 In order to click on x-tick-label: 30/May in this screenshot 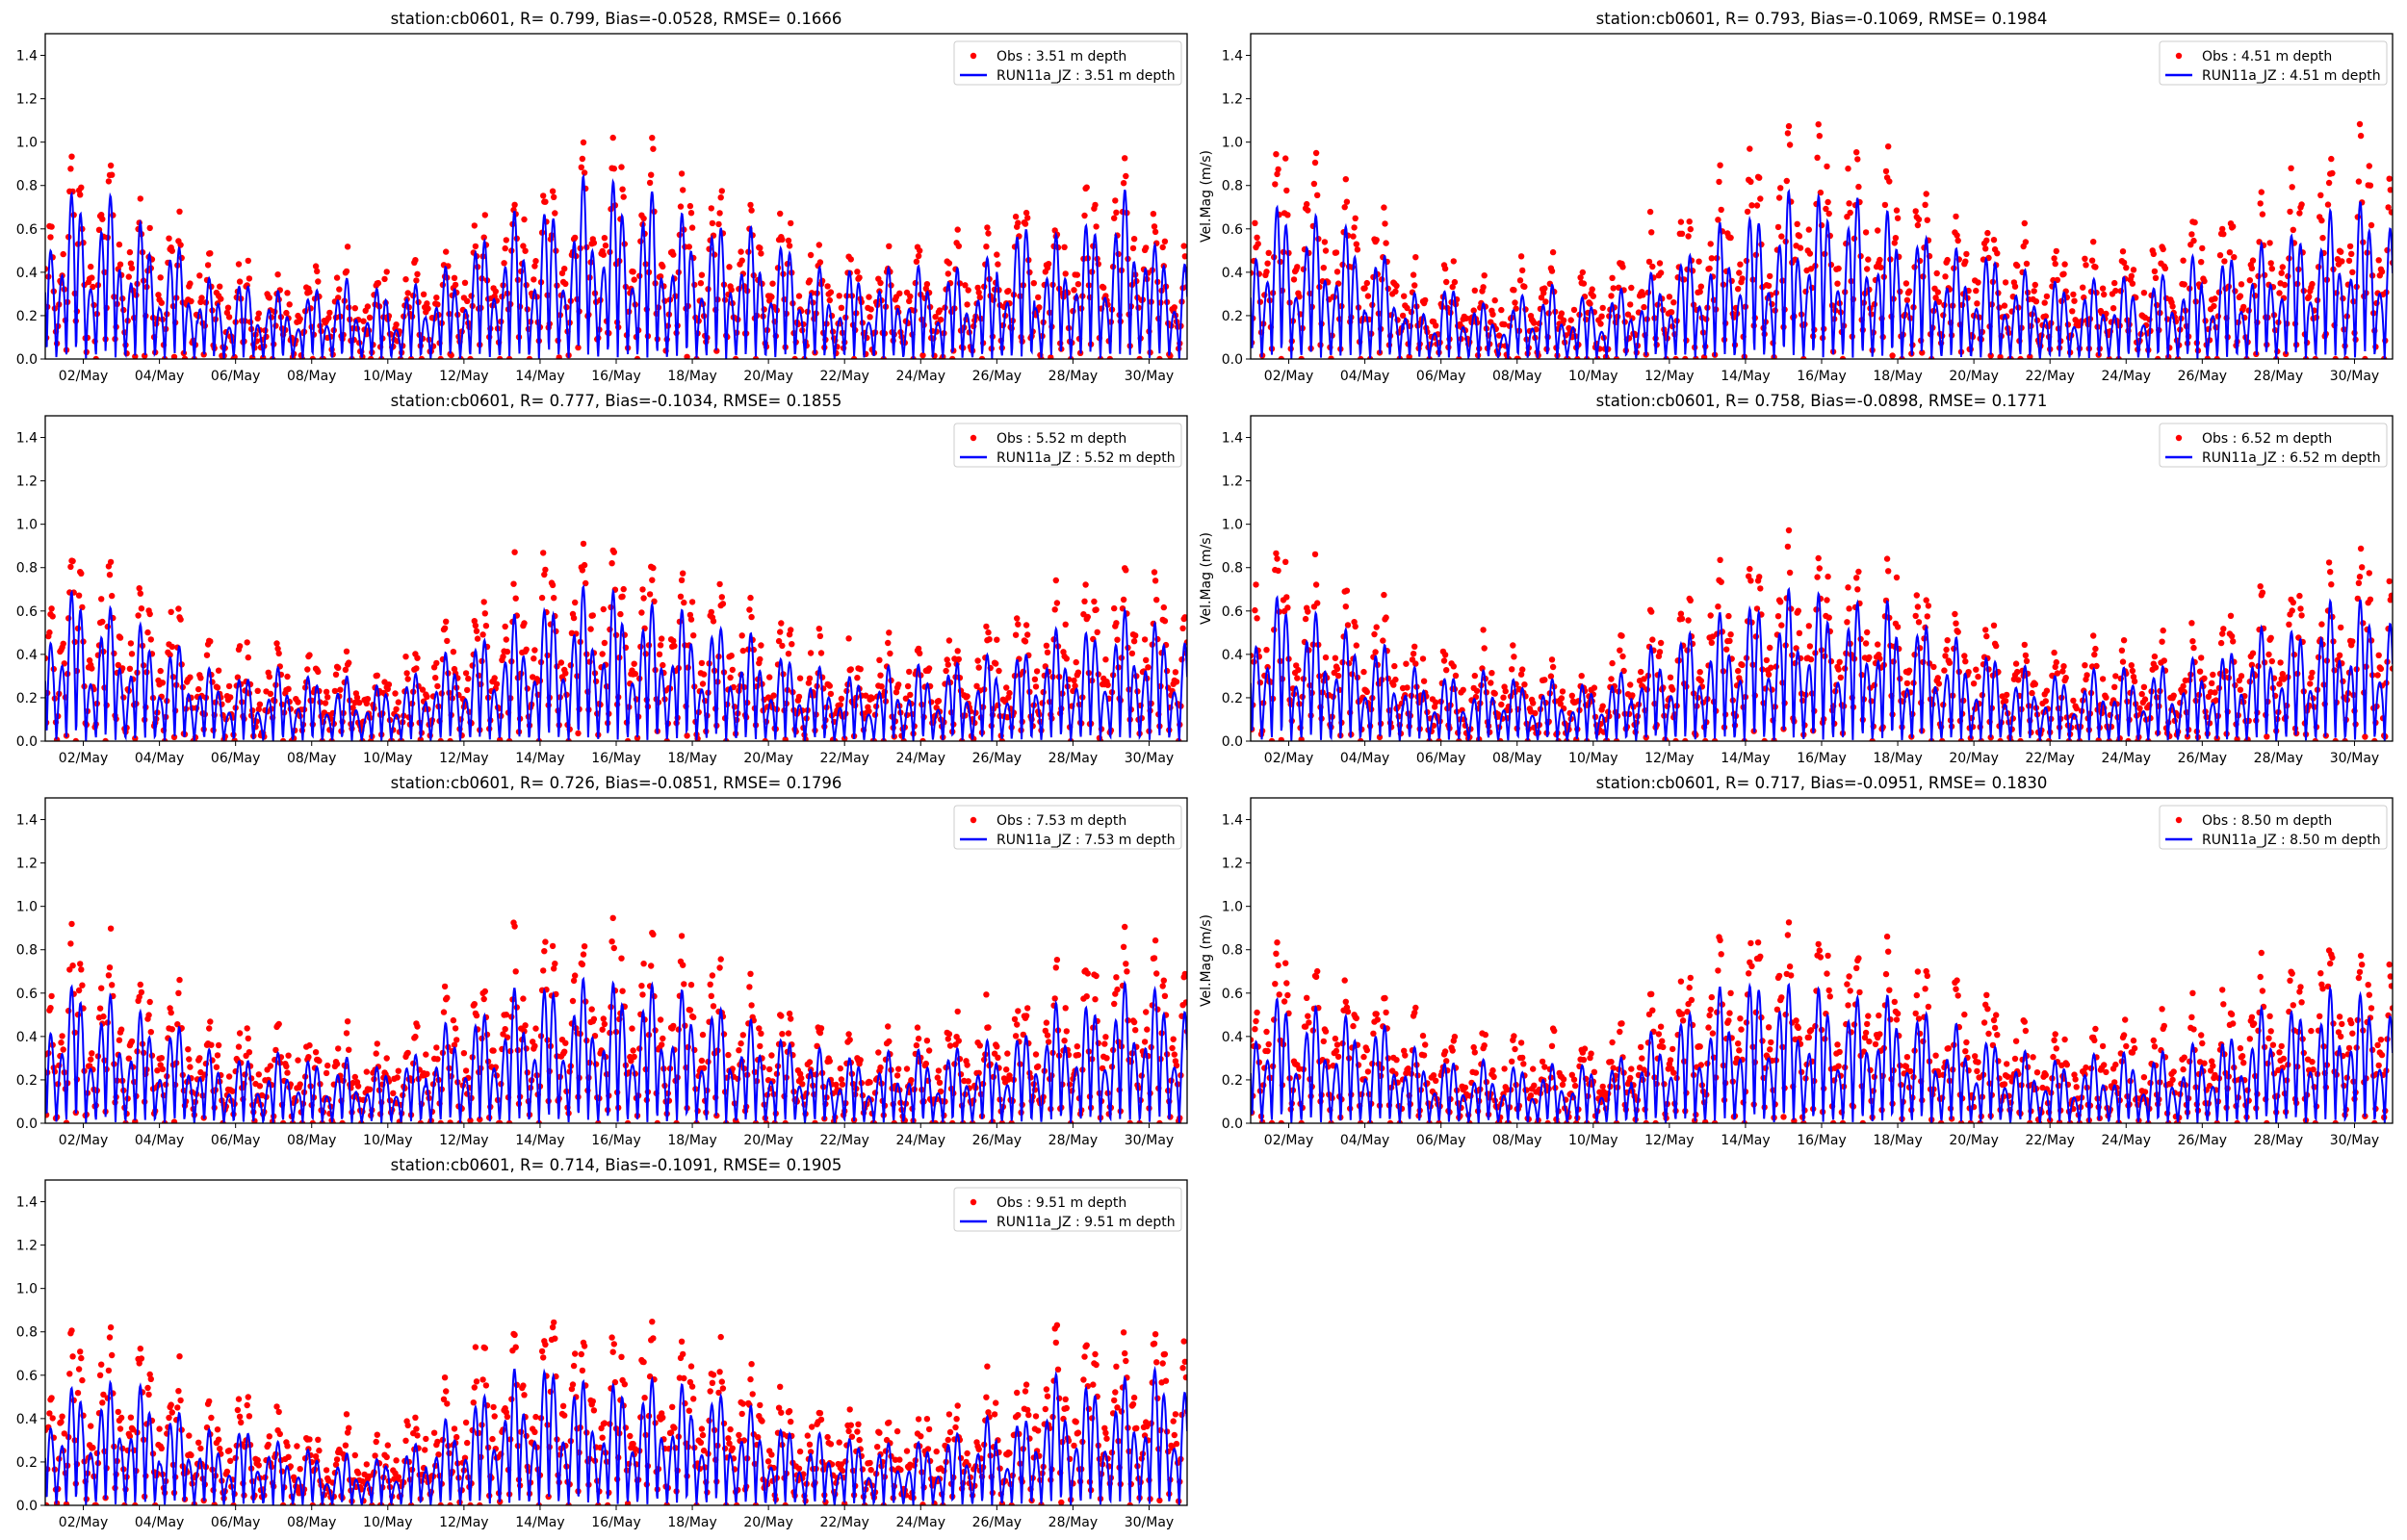, I will do `click(1149, 758)`.